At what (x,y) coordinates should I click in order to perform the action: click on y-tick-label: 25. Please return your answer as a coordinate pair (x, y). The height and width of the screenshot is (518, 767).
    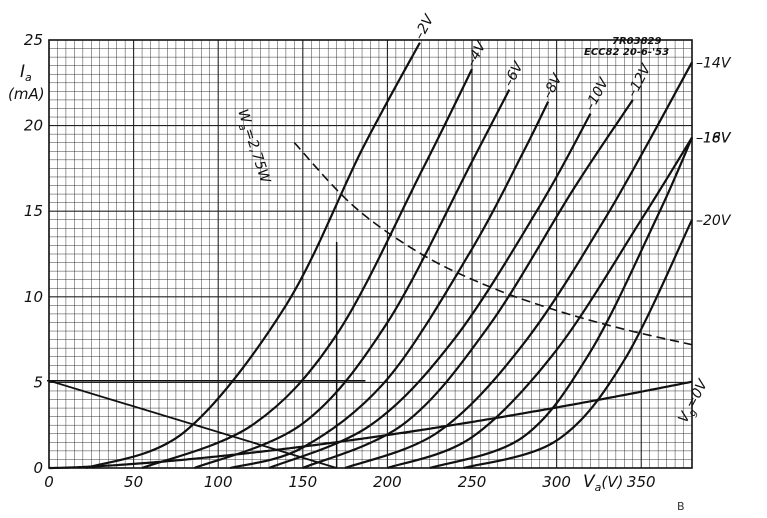
    Looking at the image, I should click on (33, 40).